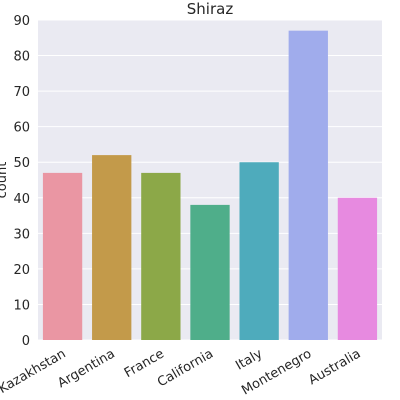 The image size is (400, 400). I want to click on y-tick-label: 20, so click(21, 270).